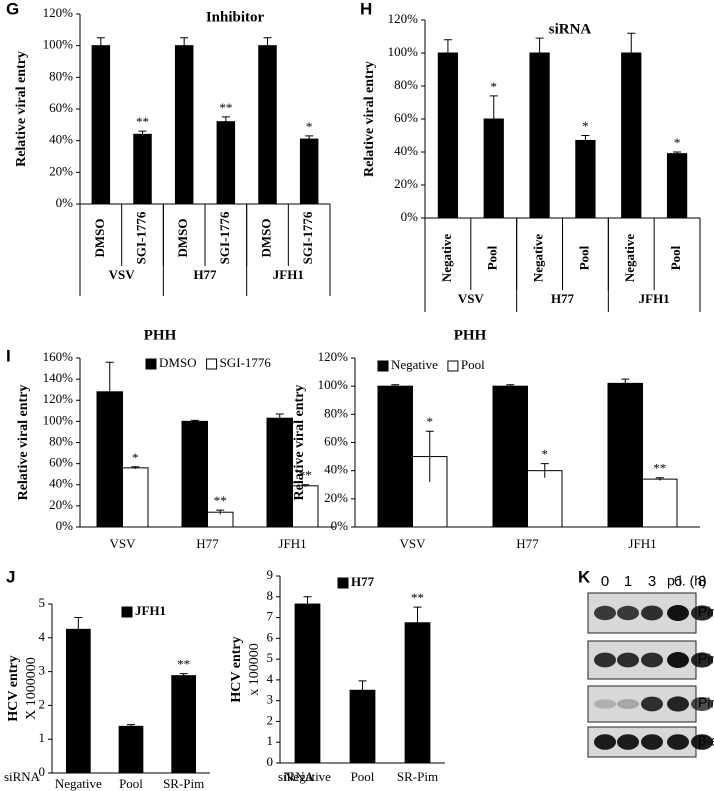  What do you see at coordinates (246, 362) in the screenshot?
I see `legend-label: SGI-1776` at bounding box center [246, 362].